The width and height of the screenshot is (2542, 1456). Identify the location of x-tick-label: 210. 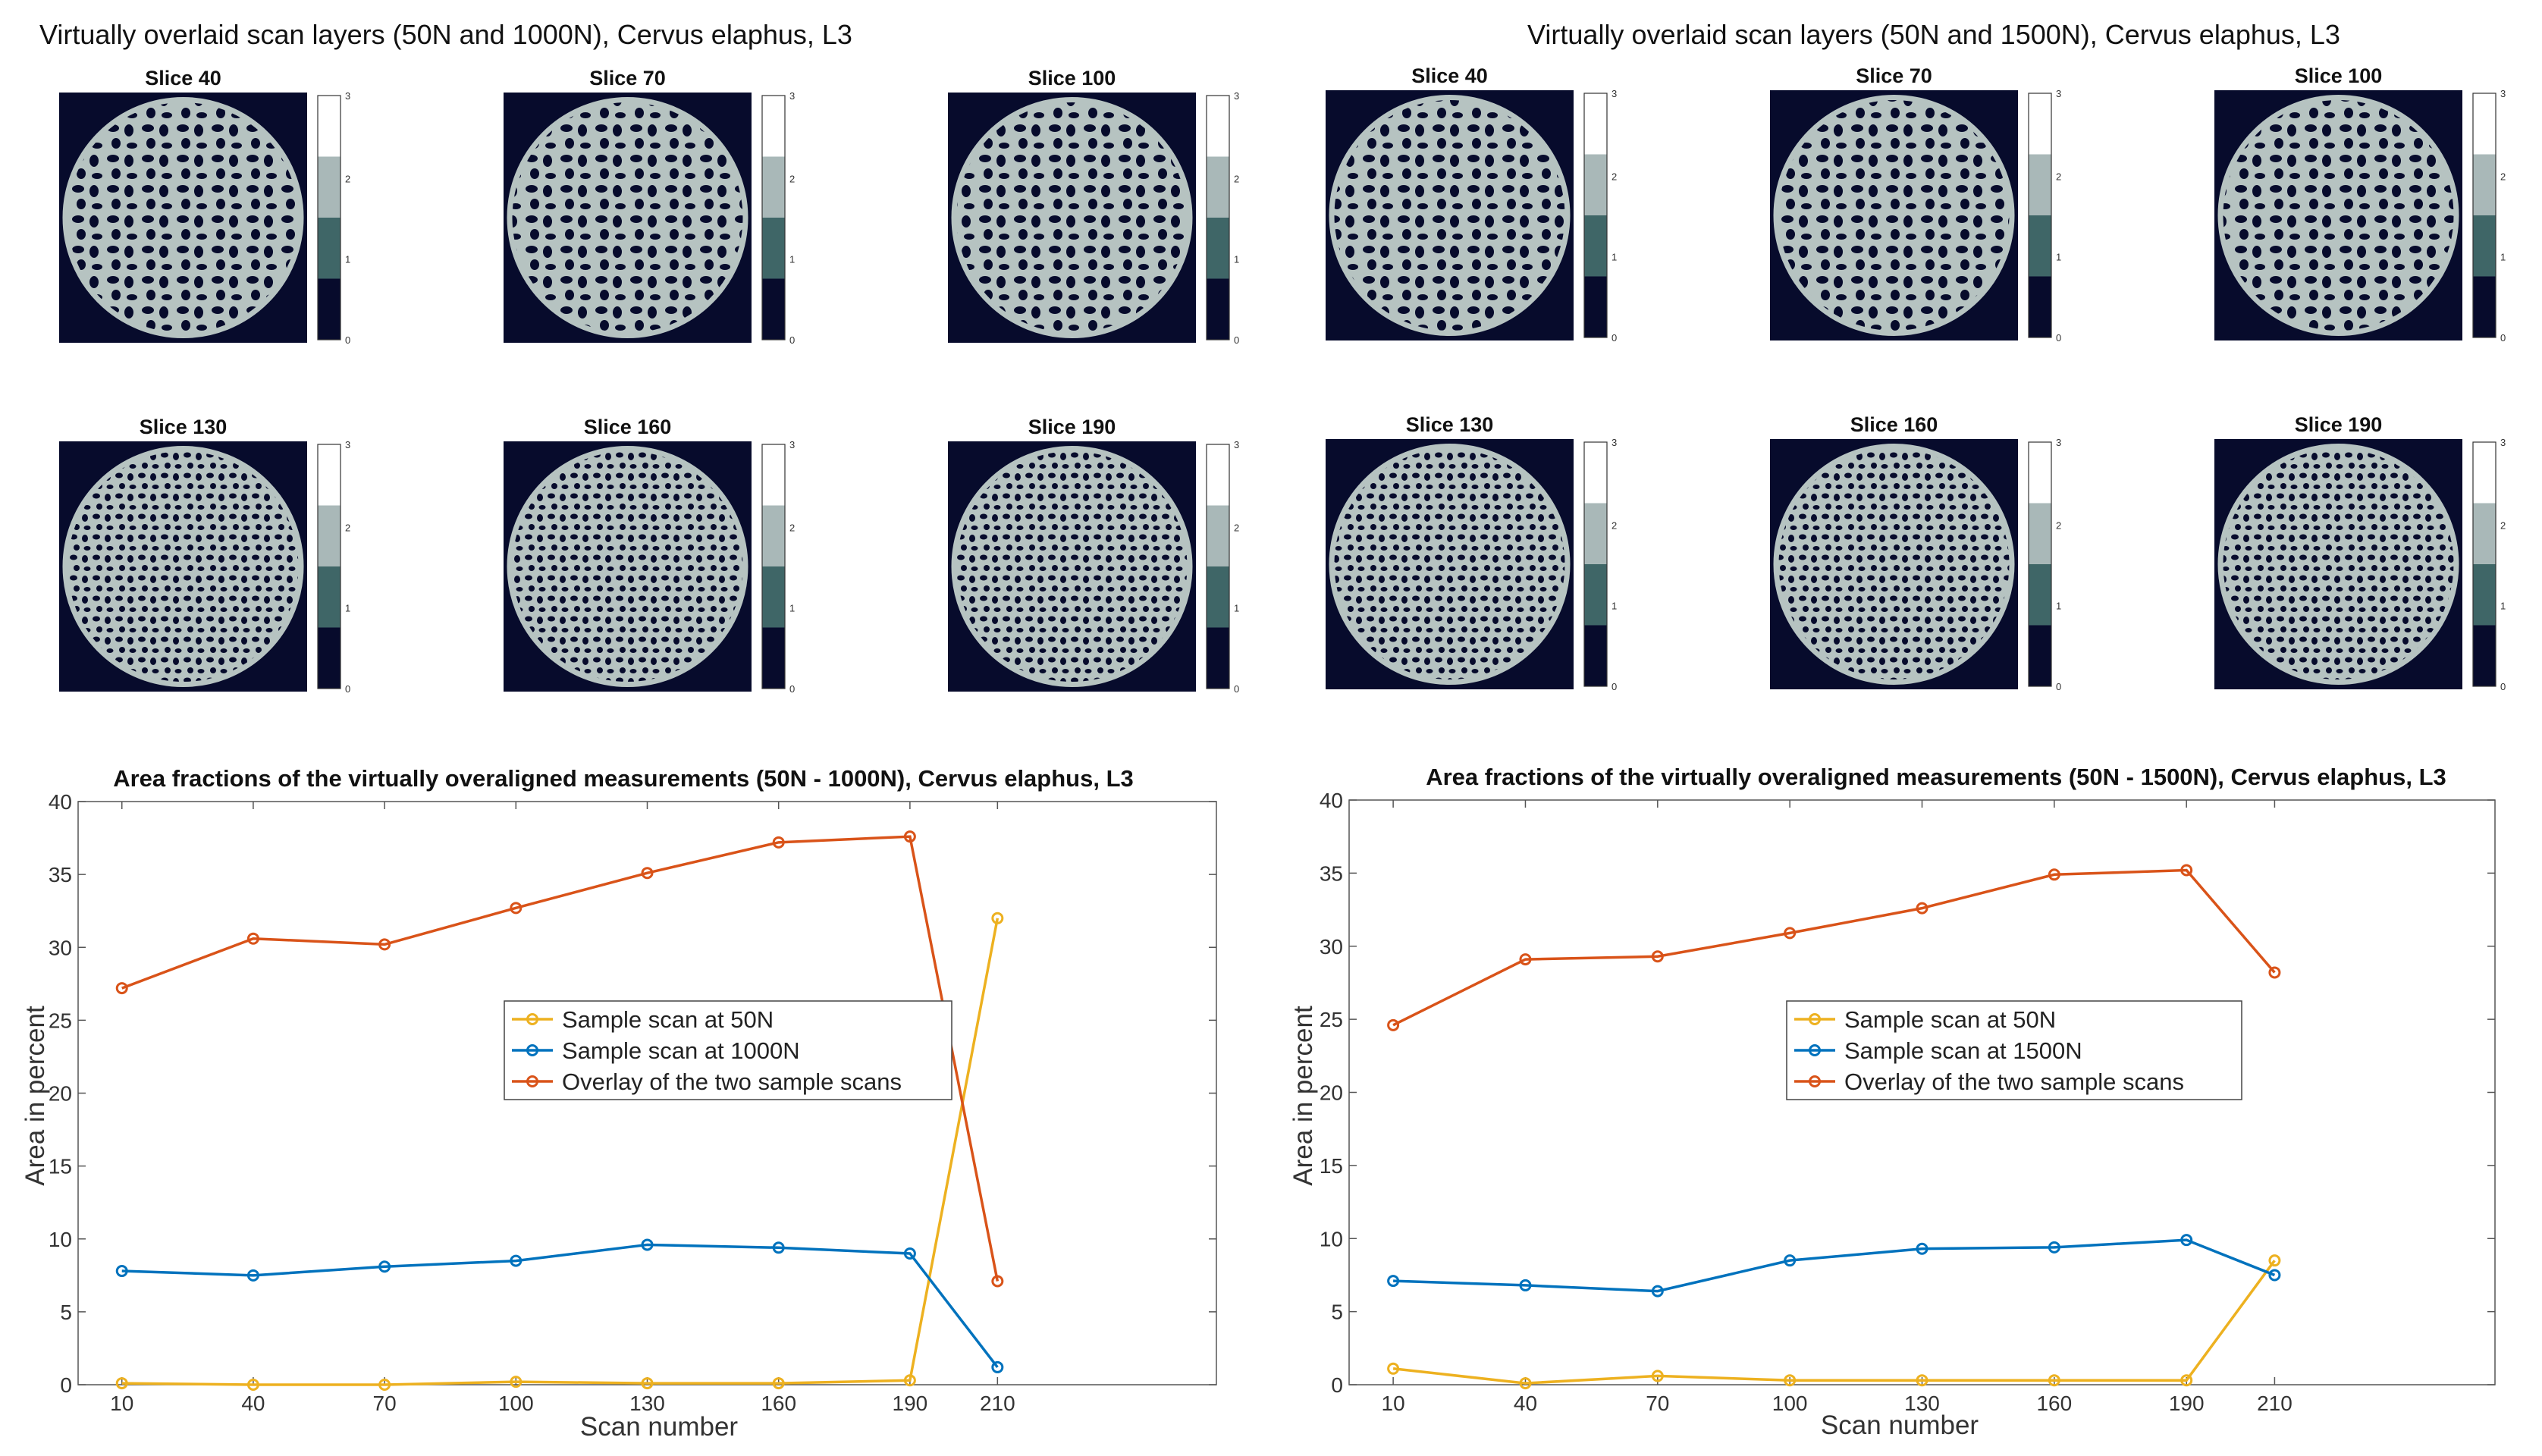
(997, 1403).